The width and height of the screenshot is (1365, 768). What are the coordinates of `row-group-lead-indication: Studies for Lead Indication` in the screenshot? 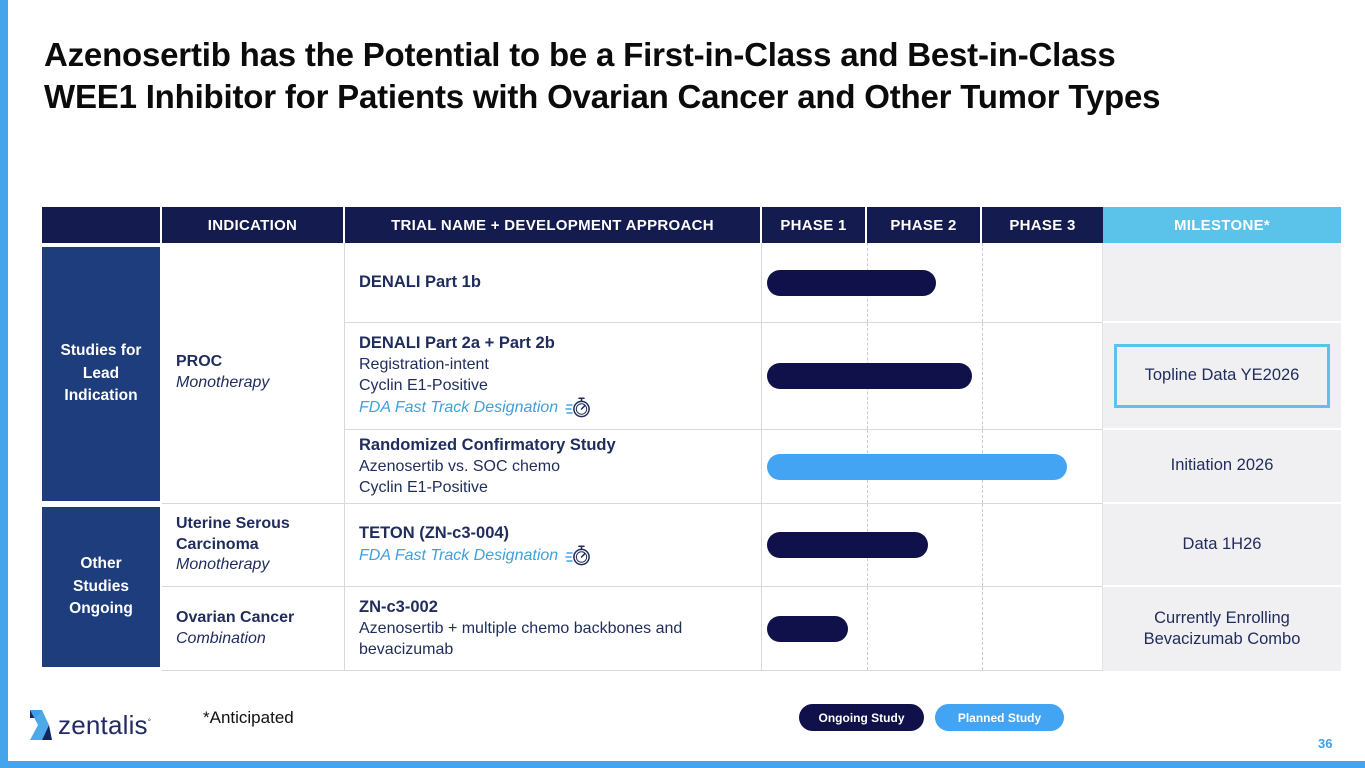 It's located at (102, 373).